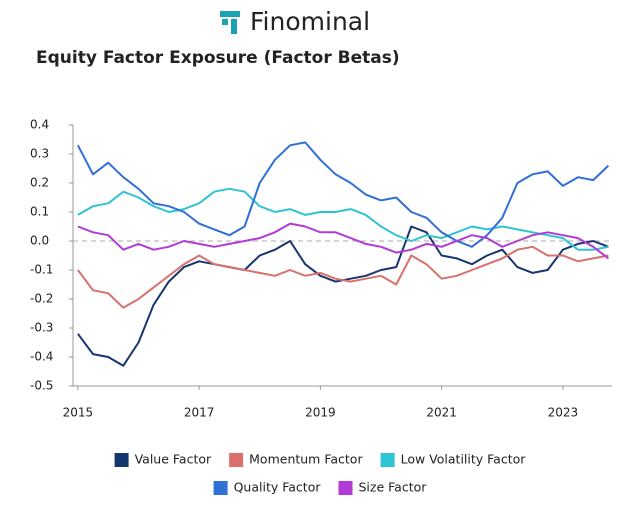 This screenshot has width=640, height=515. Describe the element at coordinates (320, 413) in the screenshot. I see `x-tick-label: 2019` at that location.